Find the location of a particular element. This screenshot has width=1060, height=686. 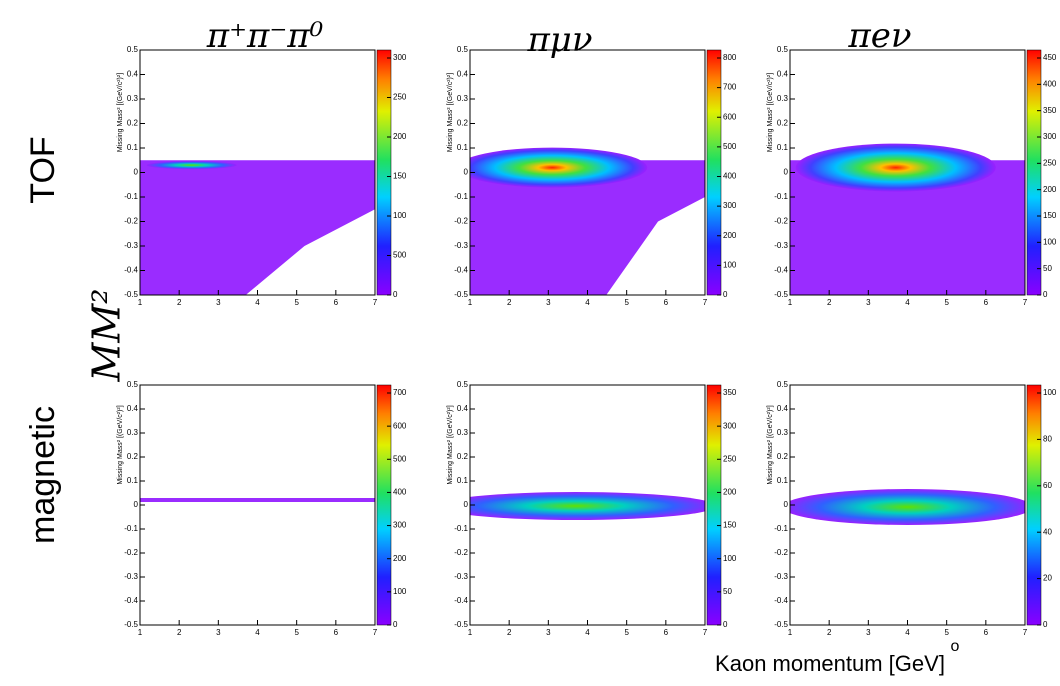

colorbar-tick-label: 350 is located at coordinates (1050, 110).